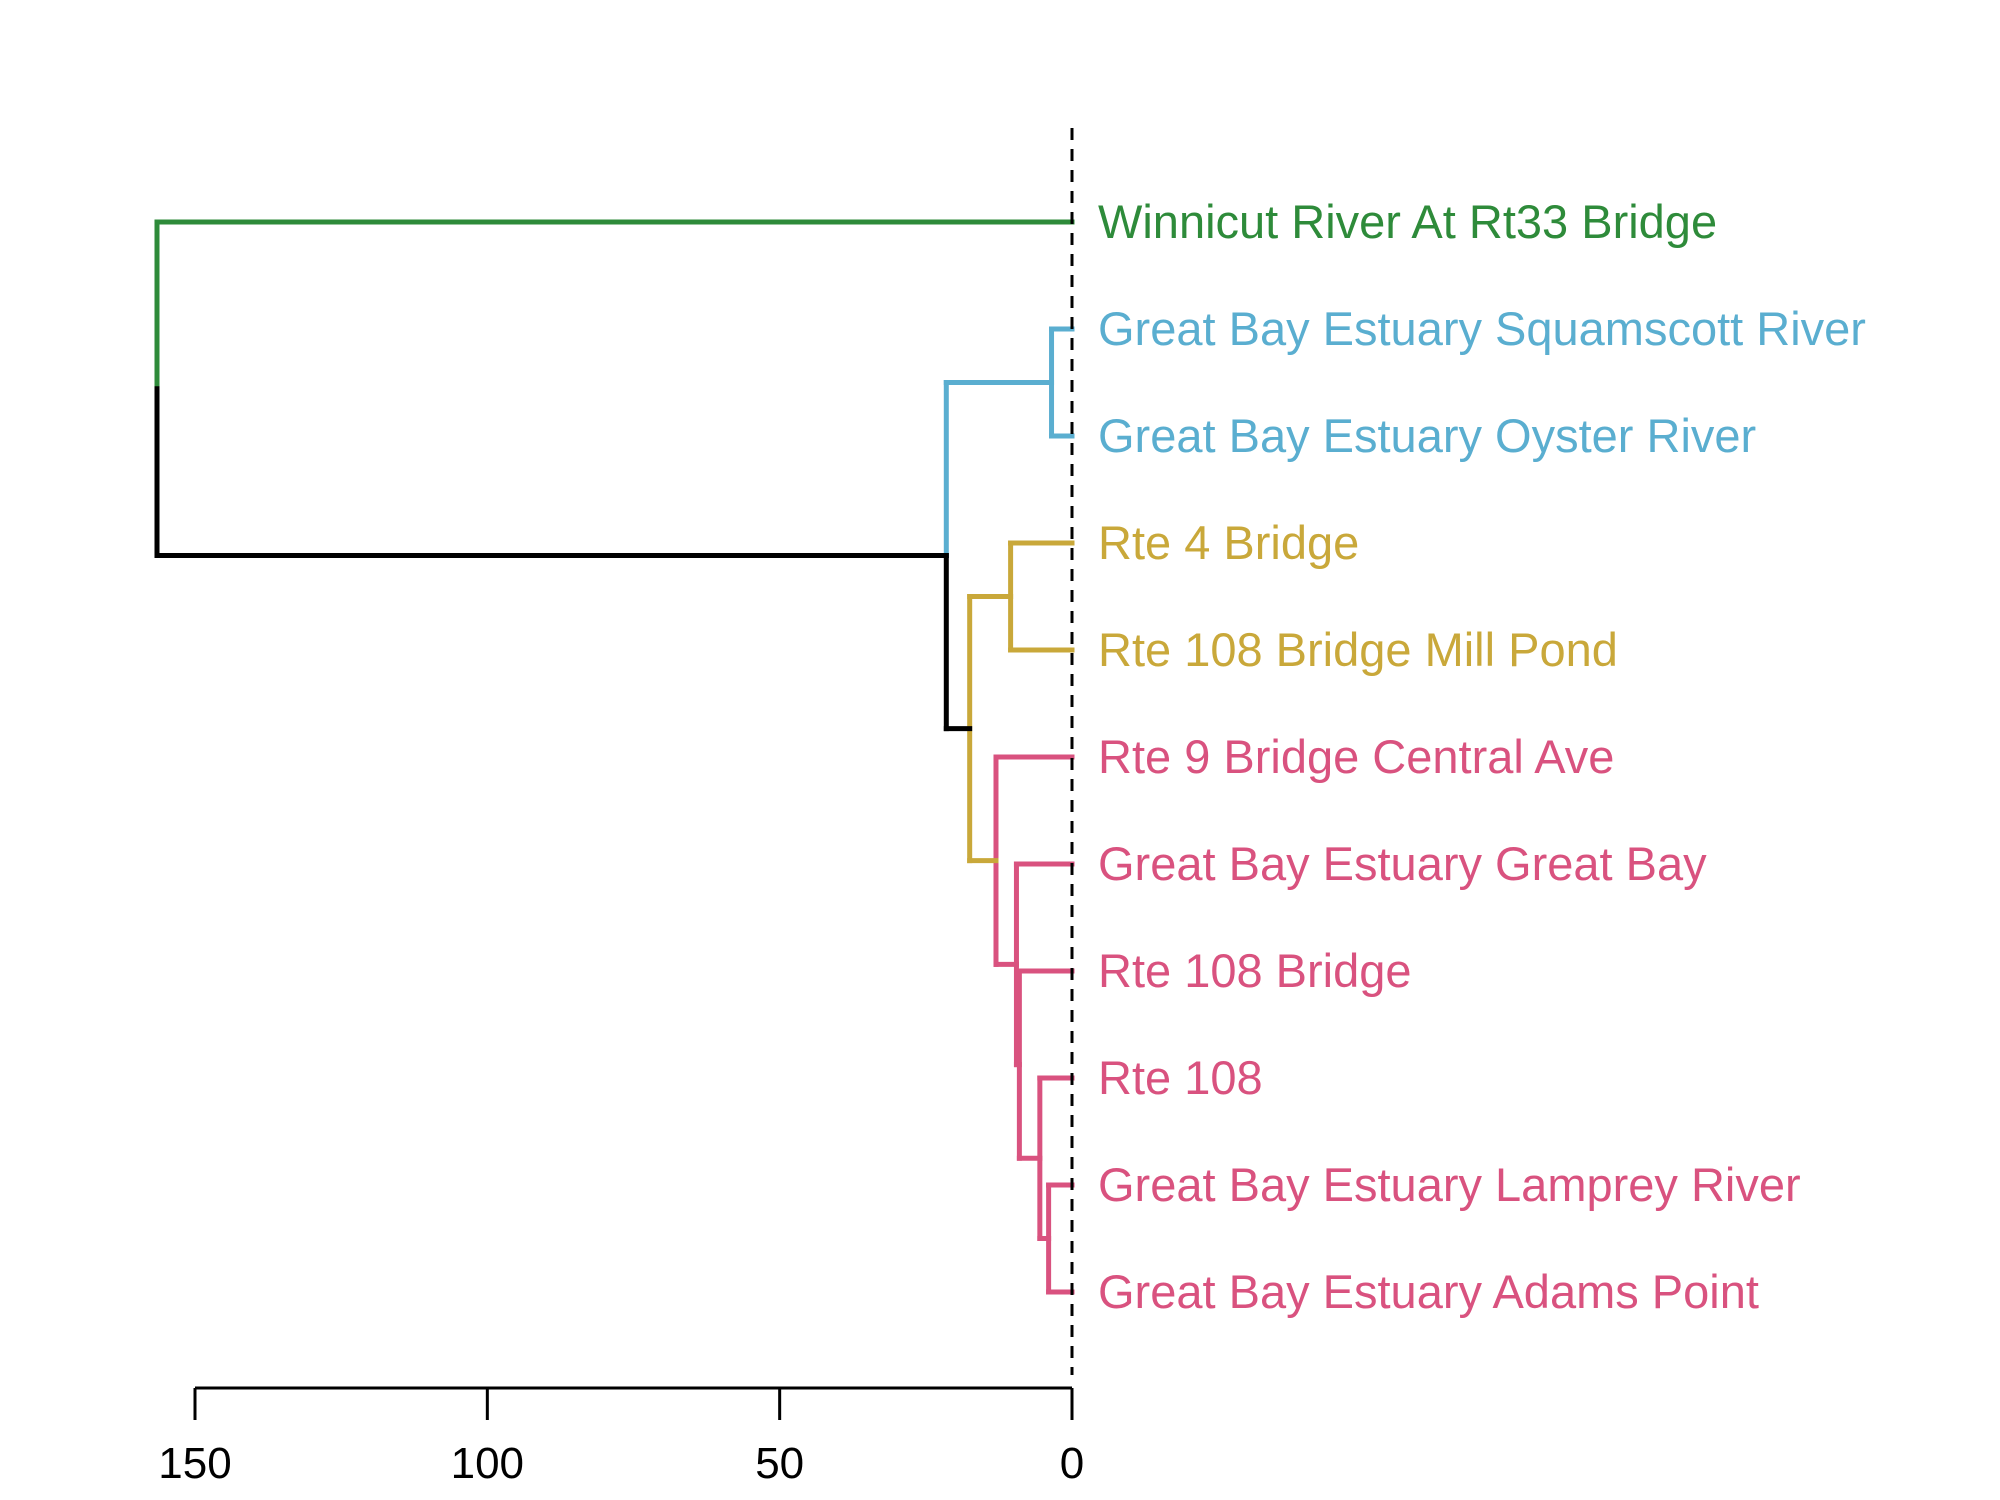 The height and width of the screenshot is (1500, 2000). Describe the element at coordinates (1482, 328) in the screenshot. I see `leaf-label: Great Bay Estuary Squamscott River` at that location.